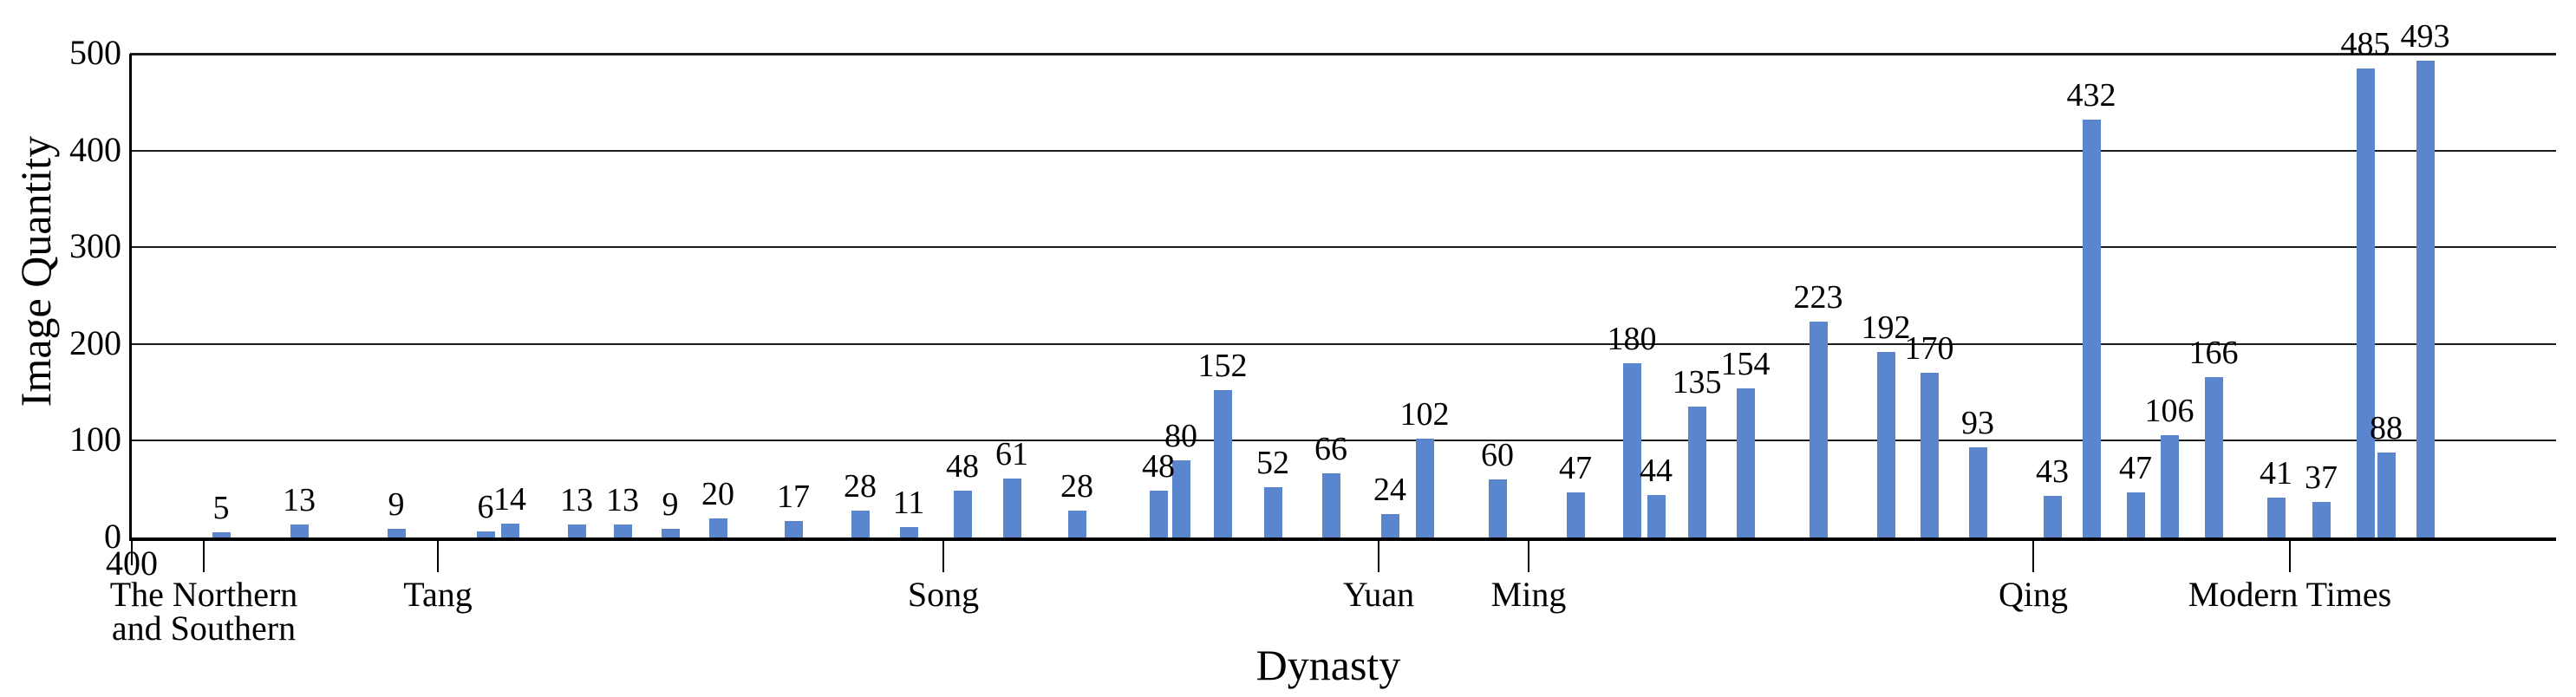  What do you see at coordinates (1697, 382) in the screenshot?
I see `bar-value-label-26: 135` at bounding box center [1697, 382].